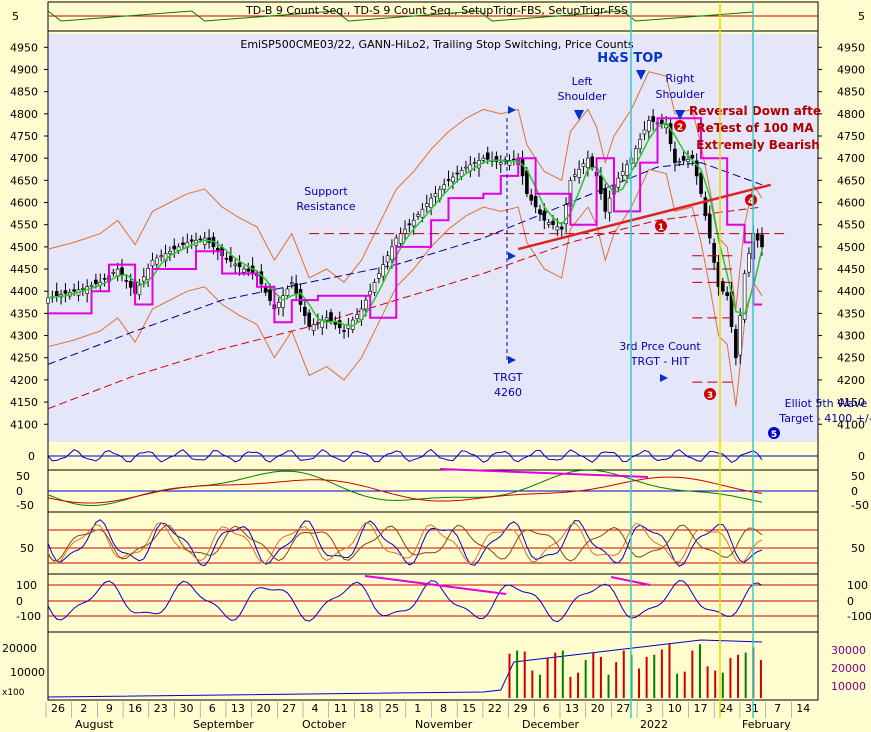 The width and height of the screenshot is (871, 732). What do you see at coordinates (25, 505) in the screenshot?
I see `oscillator2-tick-left: -50` at bounding box center [25, 505].